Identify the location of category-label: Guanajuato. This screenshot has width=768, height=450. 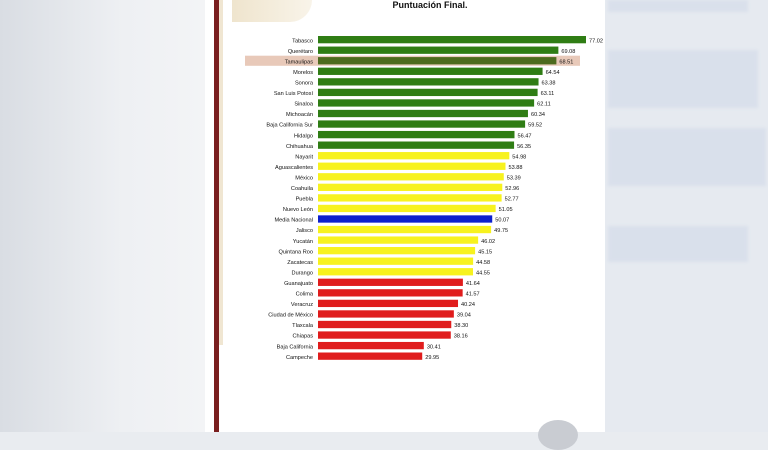
(298, 284).